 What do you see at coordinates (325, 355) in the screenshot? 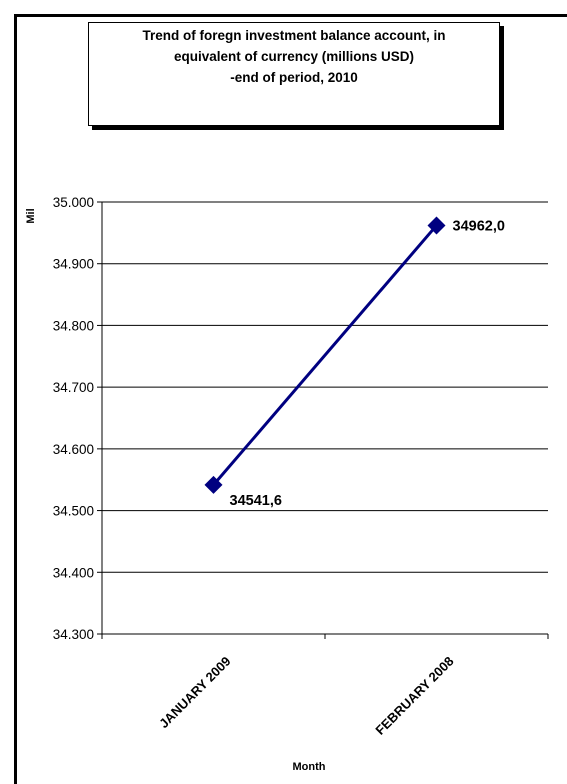
I see `series-line` at bounding box center [325, 355].